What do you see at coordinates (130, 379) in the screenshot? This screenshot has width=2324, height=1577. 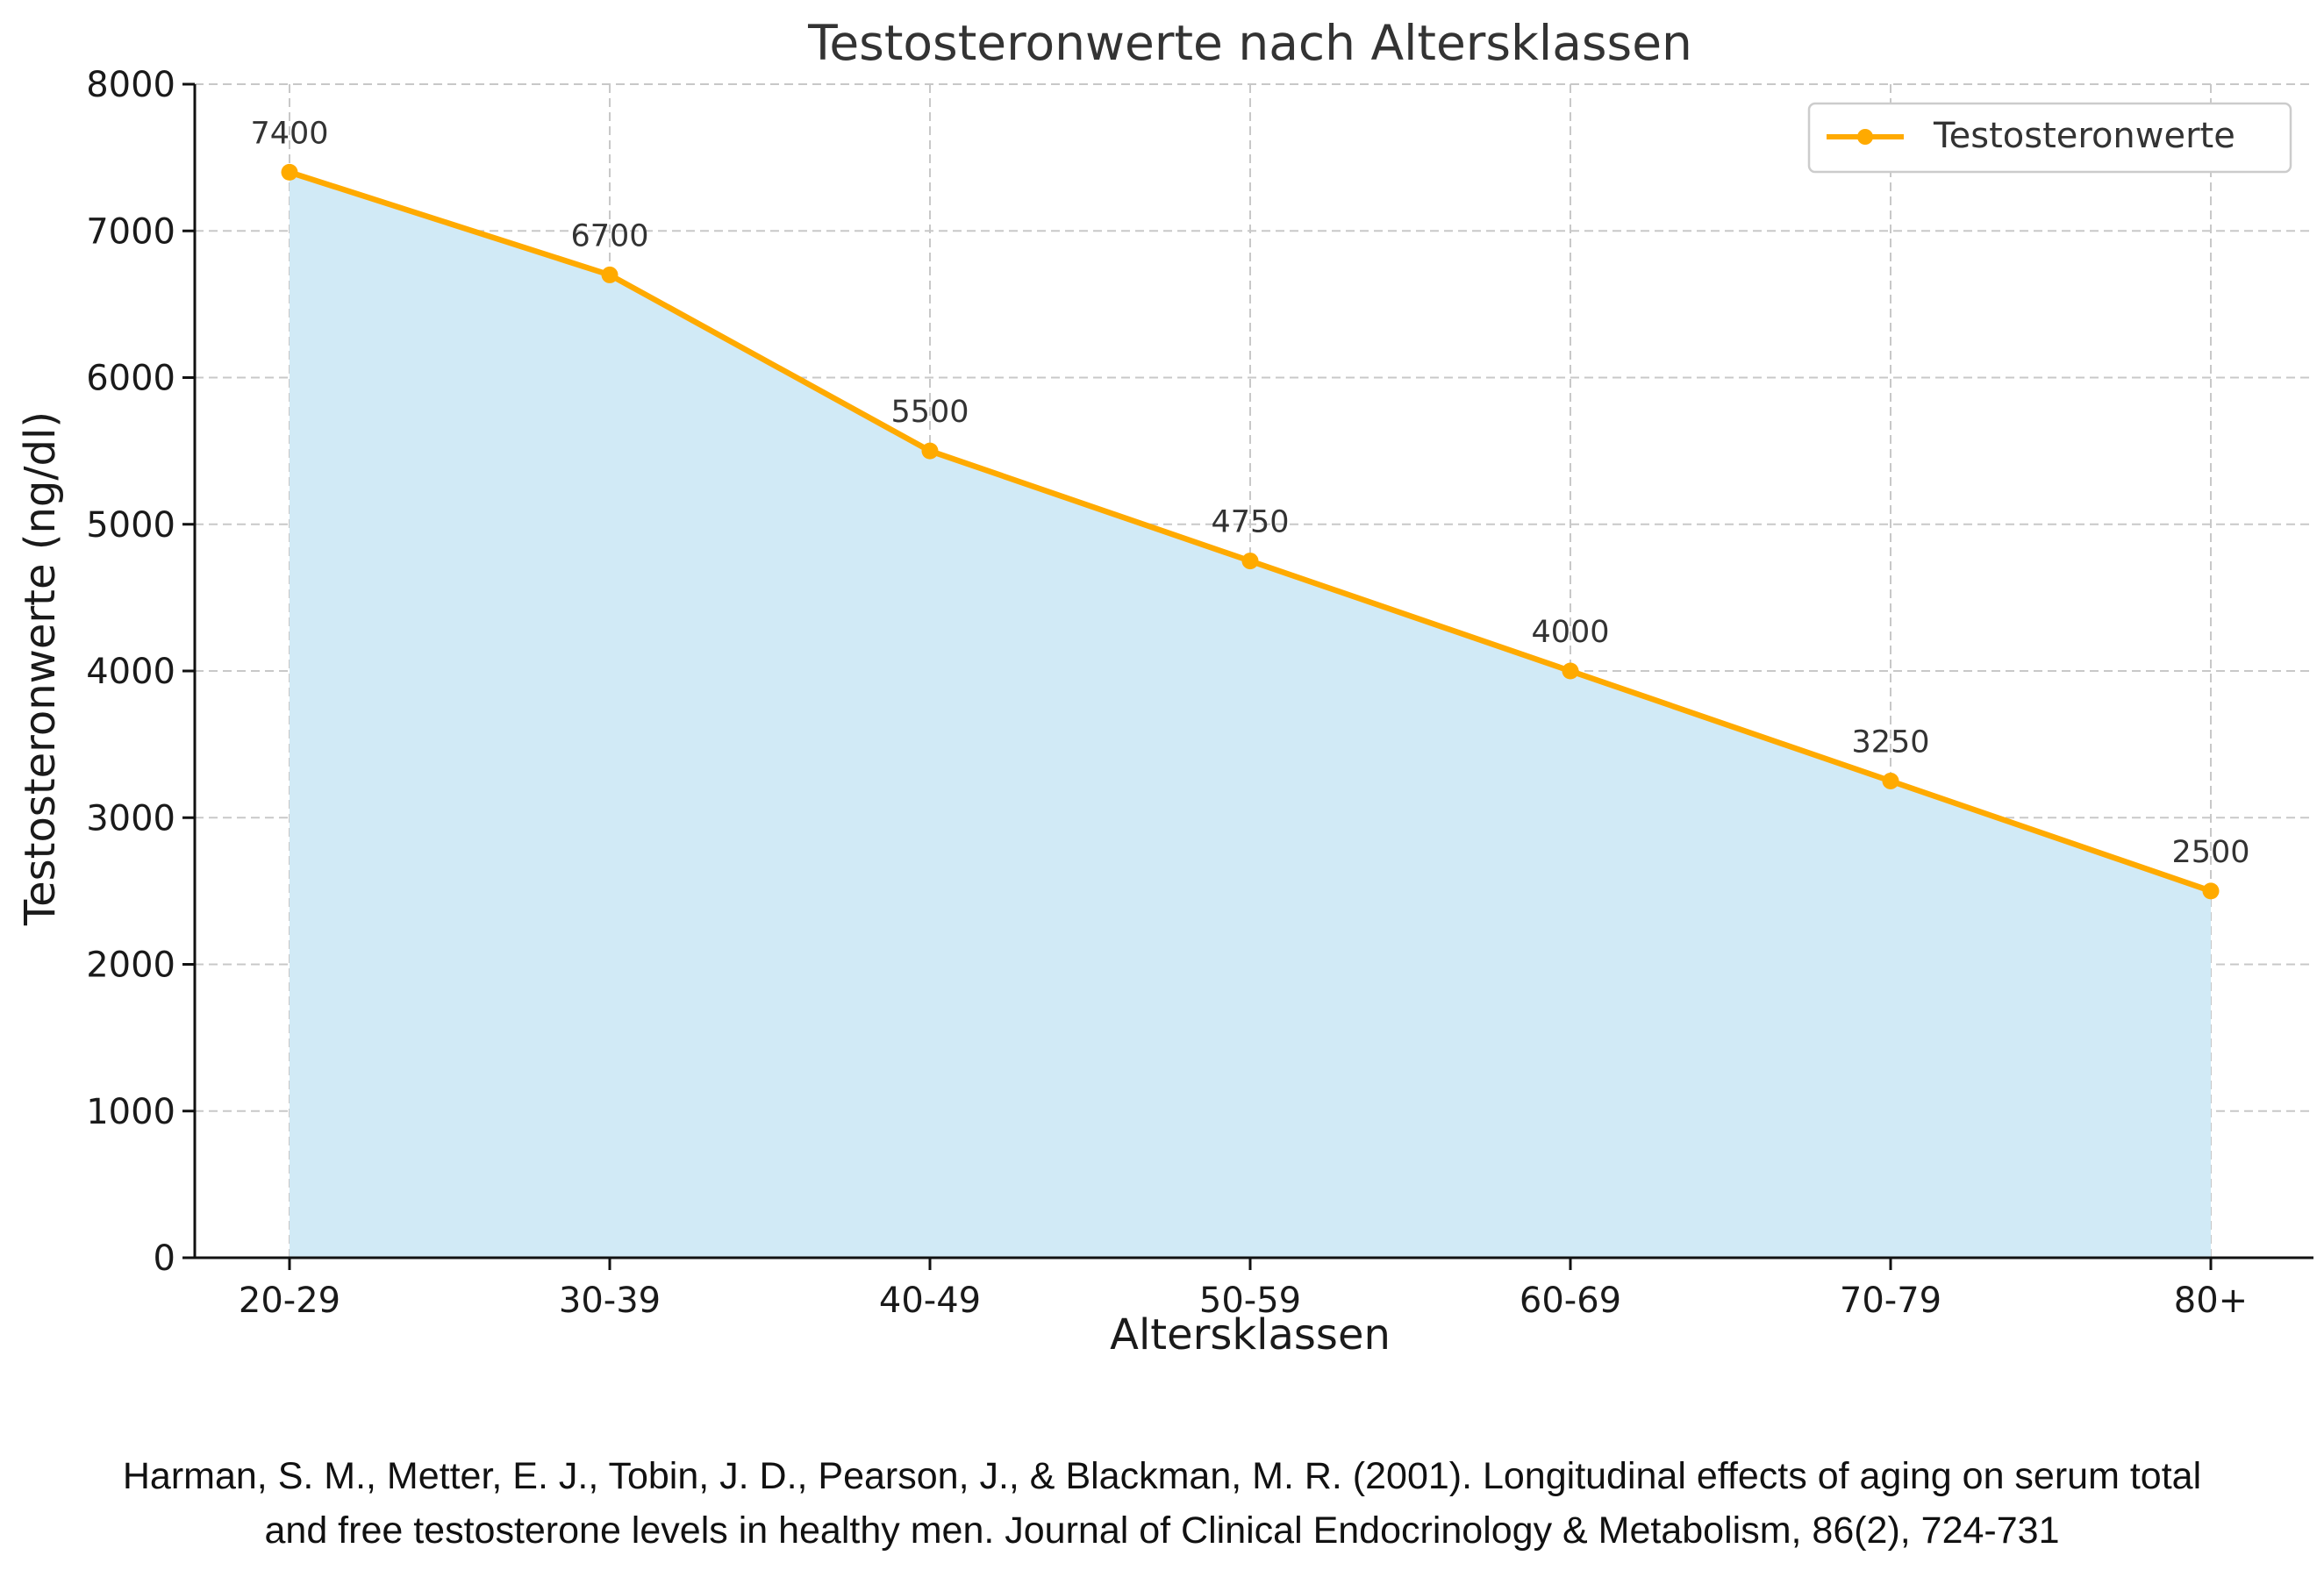 I see `y-tick-label: 6000` at bounding box center [130, 379].